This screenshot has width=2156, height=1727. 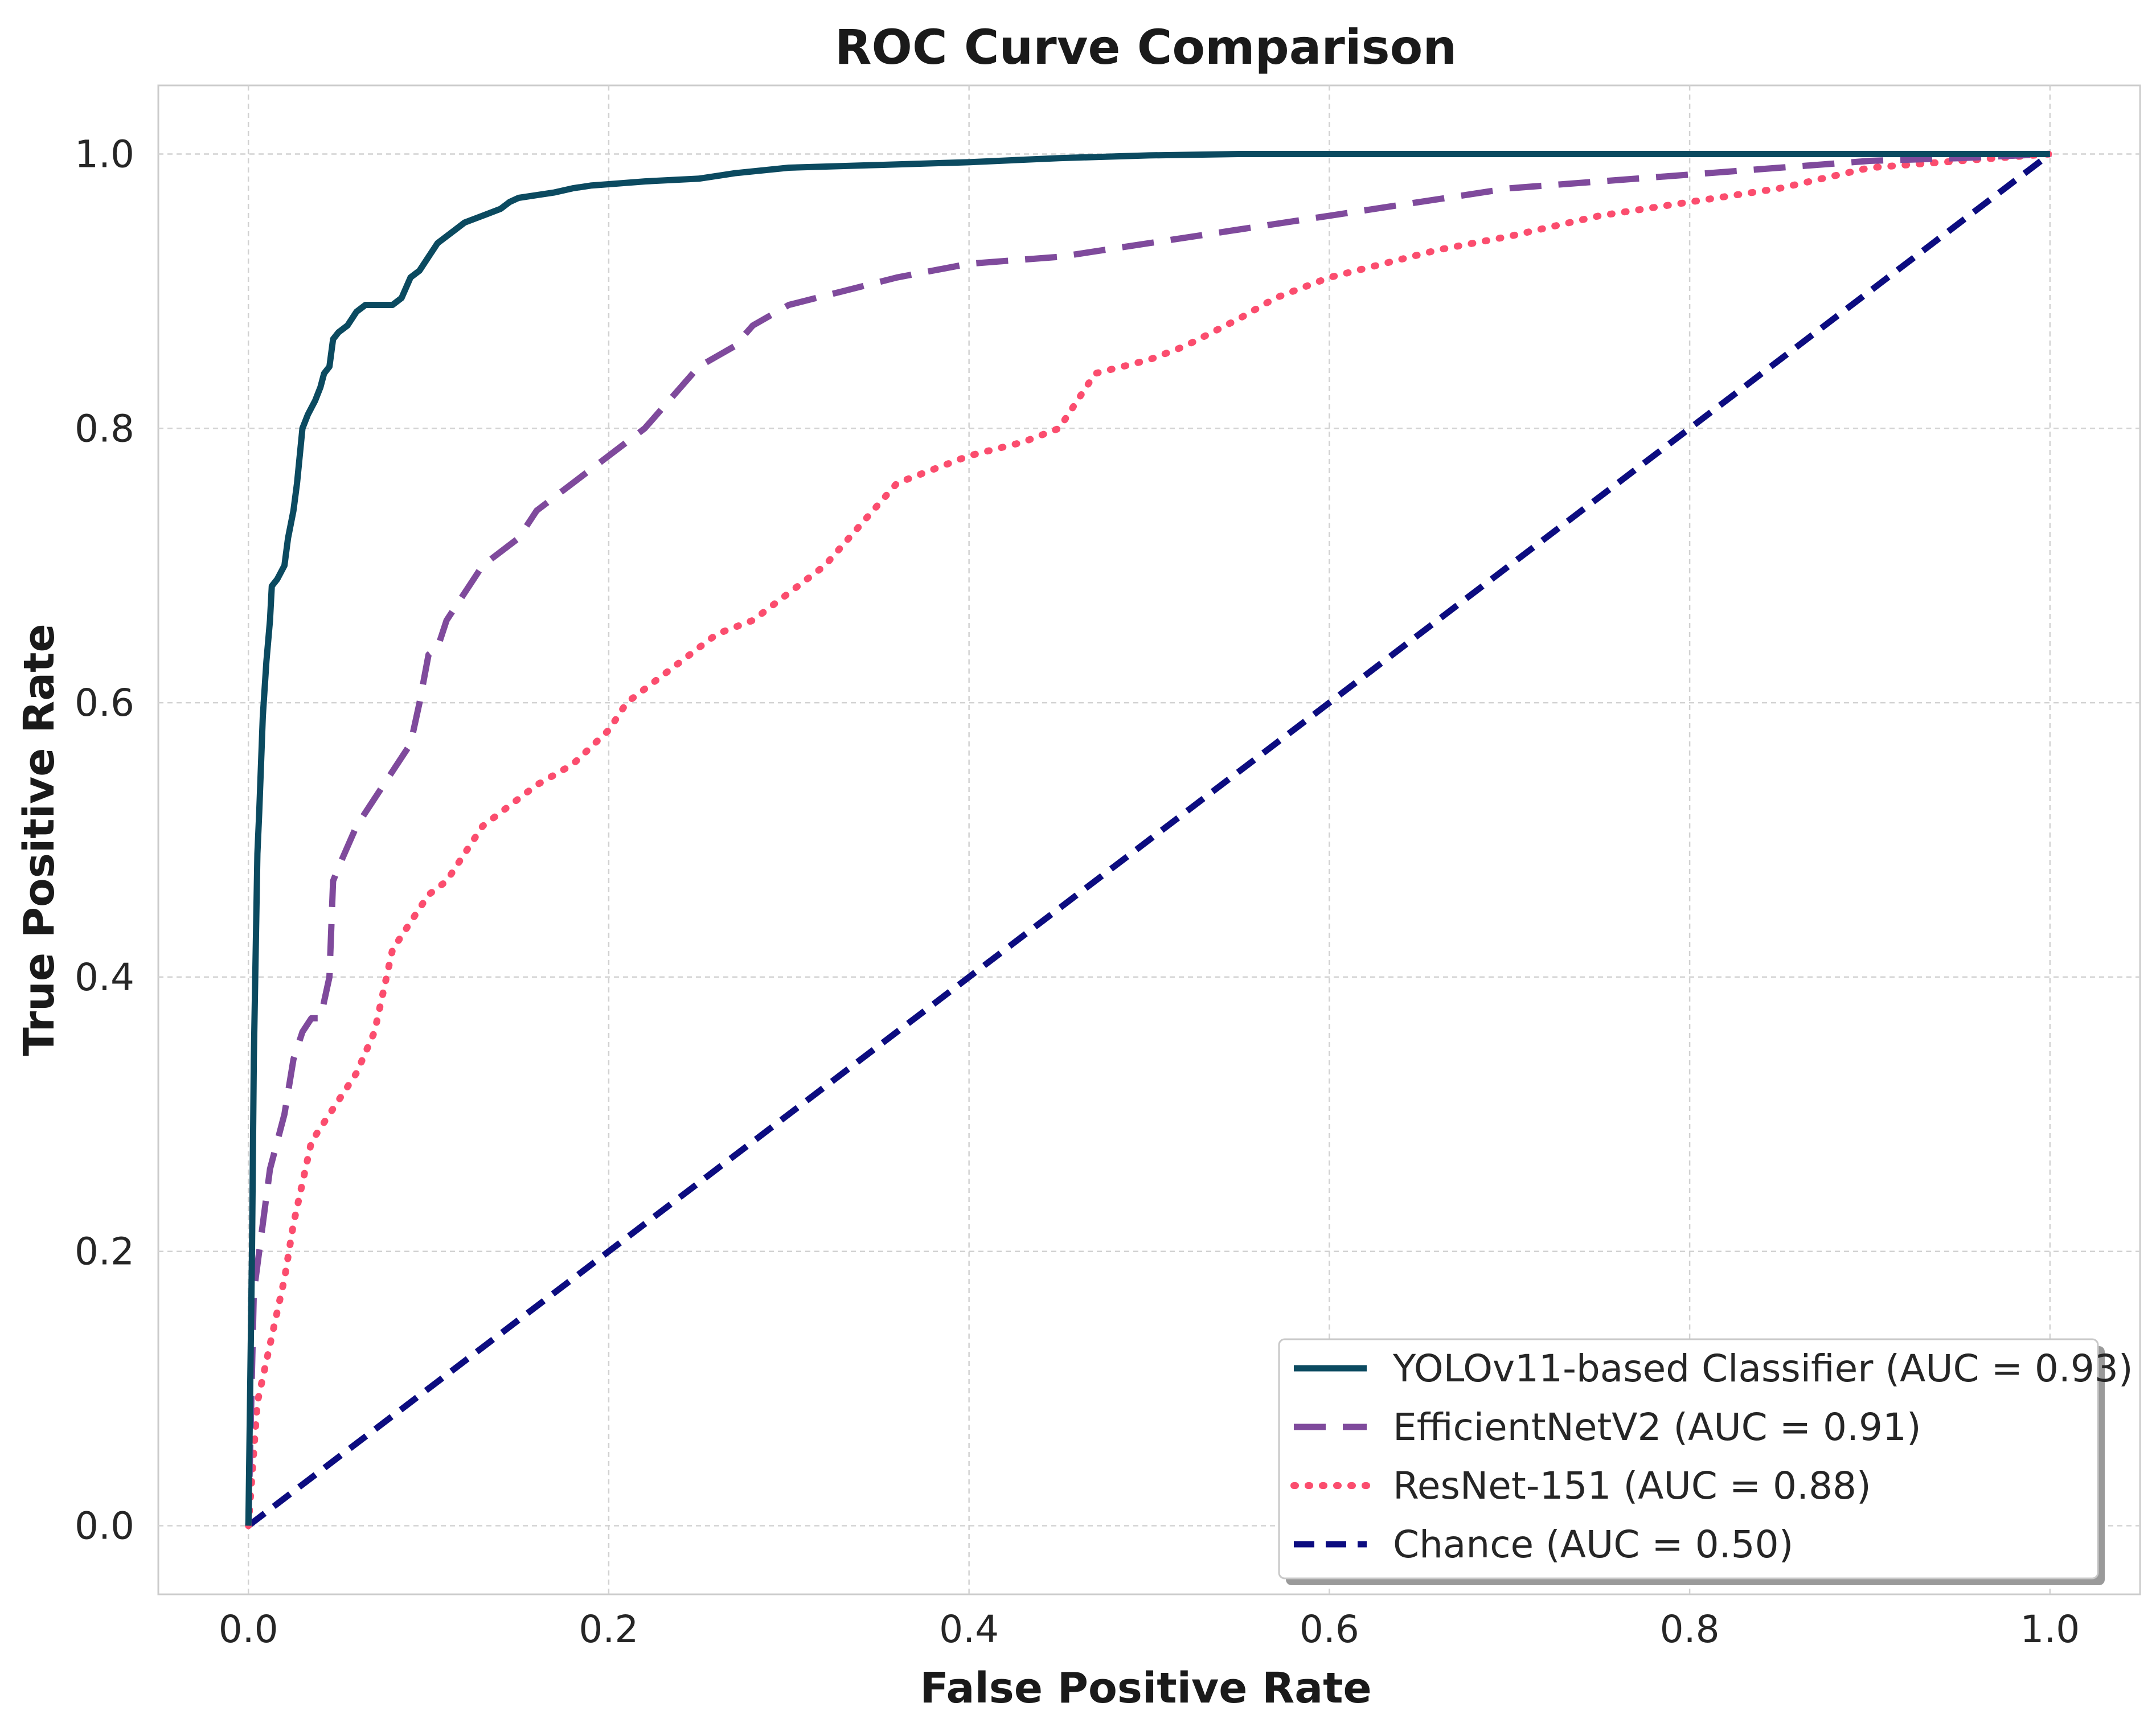 I want to click on x-tick-label: 0.4, so click(x=969, y=1629).